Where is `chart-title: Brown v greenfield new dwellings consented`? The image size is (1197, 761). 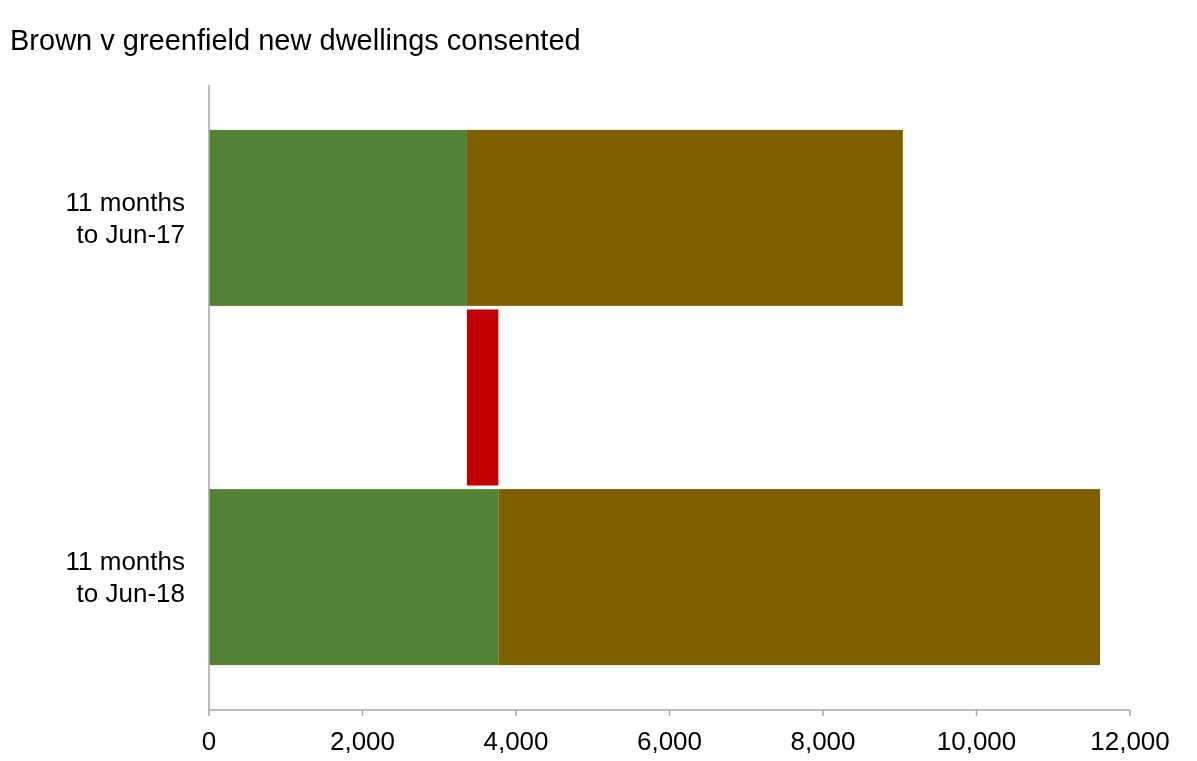 chart-title: Brown v greenfield new dwellings consented is located at coordinates (295, 40).